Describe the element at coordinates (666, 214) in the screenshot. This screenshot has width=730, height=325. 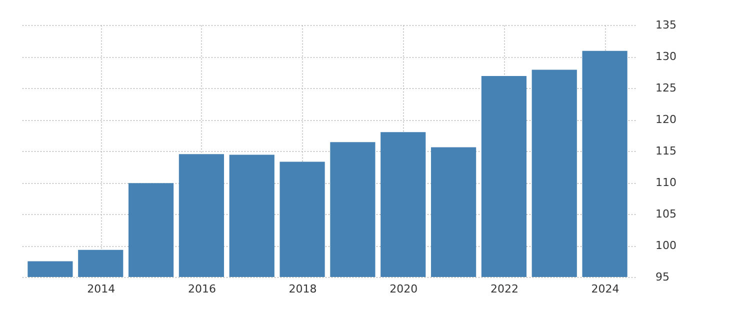
I see `y-tick-label: 105` at that location.